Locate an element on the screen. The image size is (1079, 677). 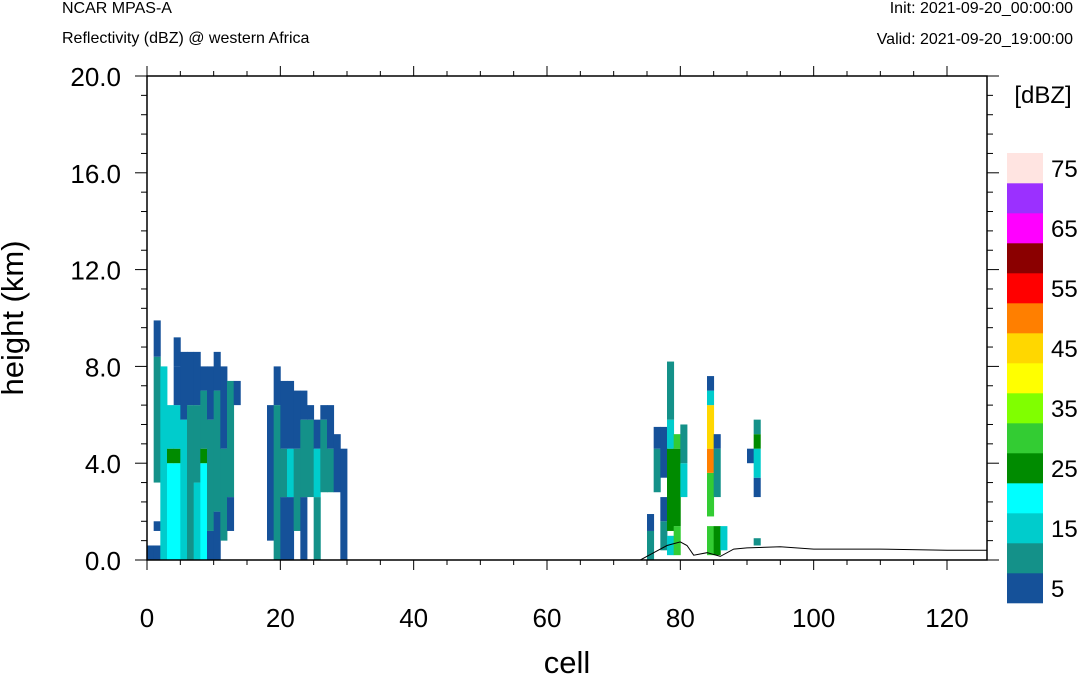
y-tick-label: 20.0 is located at coordinates (95, 77).